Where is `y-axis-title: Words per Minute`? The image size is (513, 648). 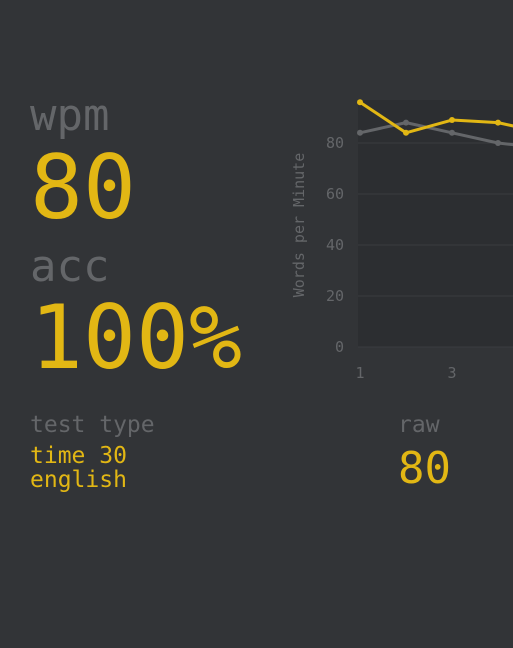
y-axis-title: Words per Minute is located at coordinates (299, 225).